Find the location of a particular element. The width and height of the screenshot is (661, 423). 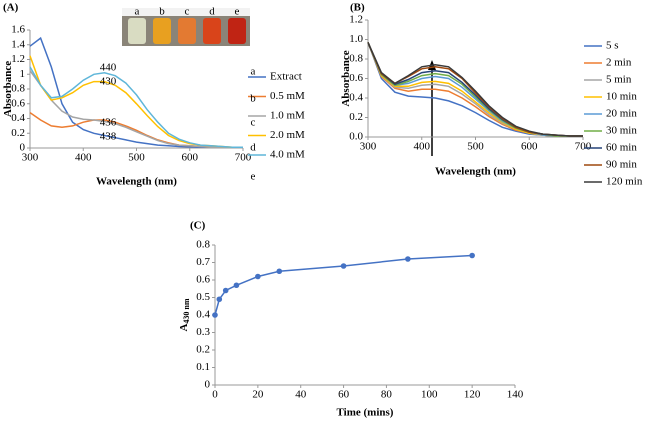

legend-label: 120 min is located at coordinates (624, 182).